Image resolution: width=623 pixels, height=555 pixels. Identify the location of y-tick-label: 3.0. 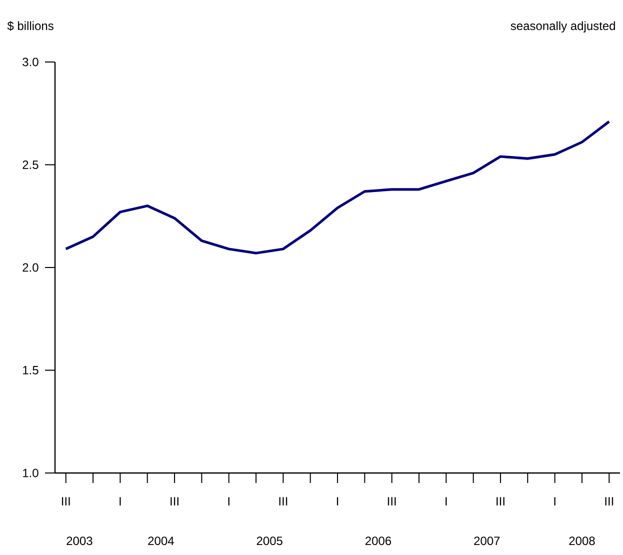
(30, 62).